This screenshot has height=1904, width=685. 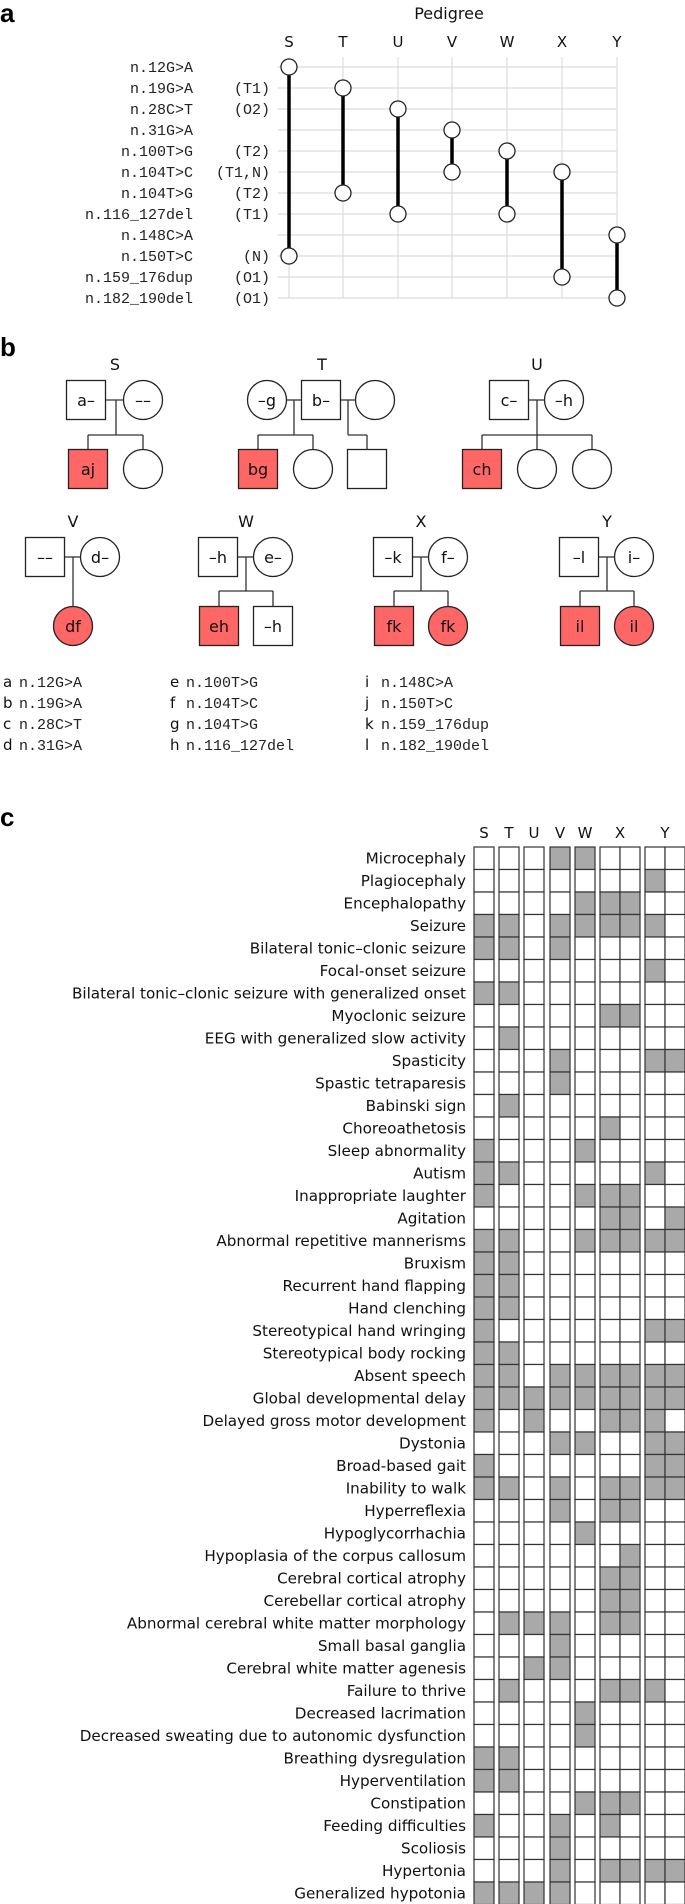 What do you see at coordinates (482, 469) in the screenshot?
I see `genotype-label: ch` at bounding box center [482, 469].